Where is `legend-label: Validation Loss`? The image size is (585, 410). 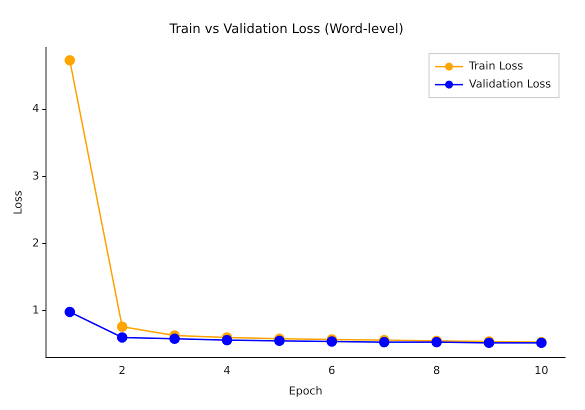 legend-label: Validation Loss is located at coordinates (510, 83).